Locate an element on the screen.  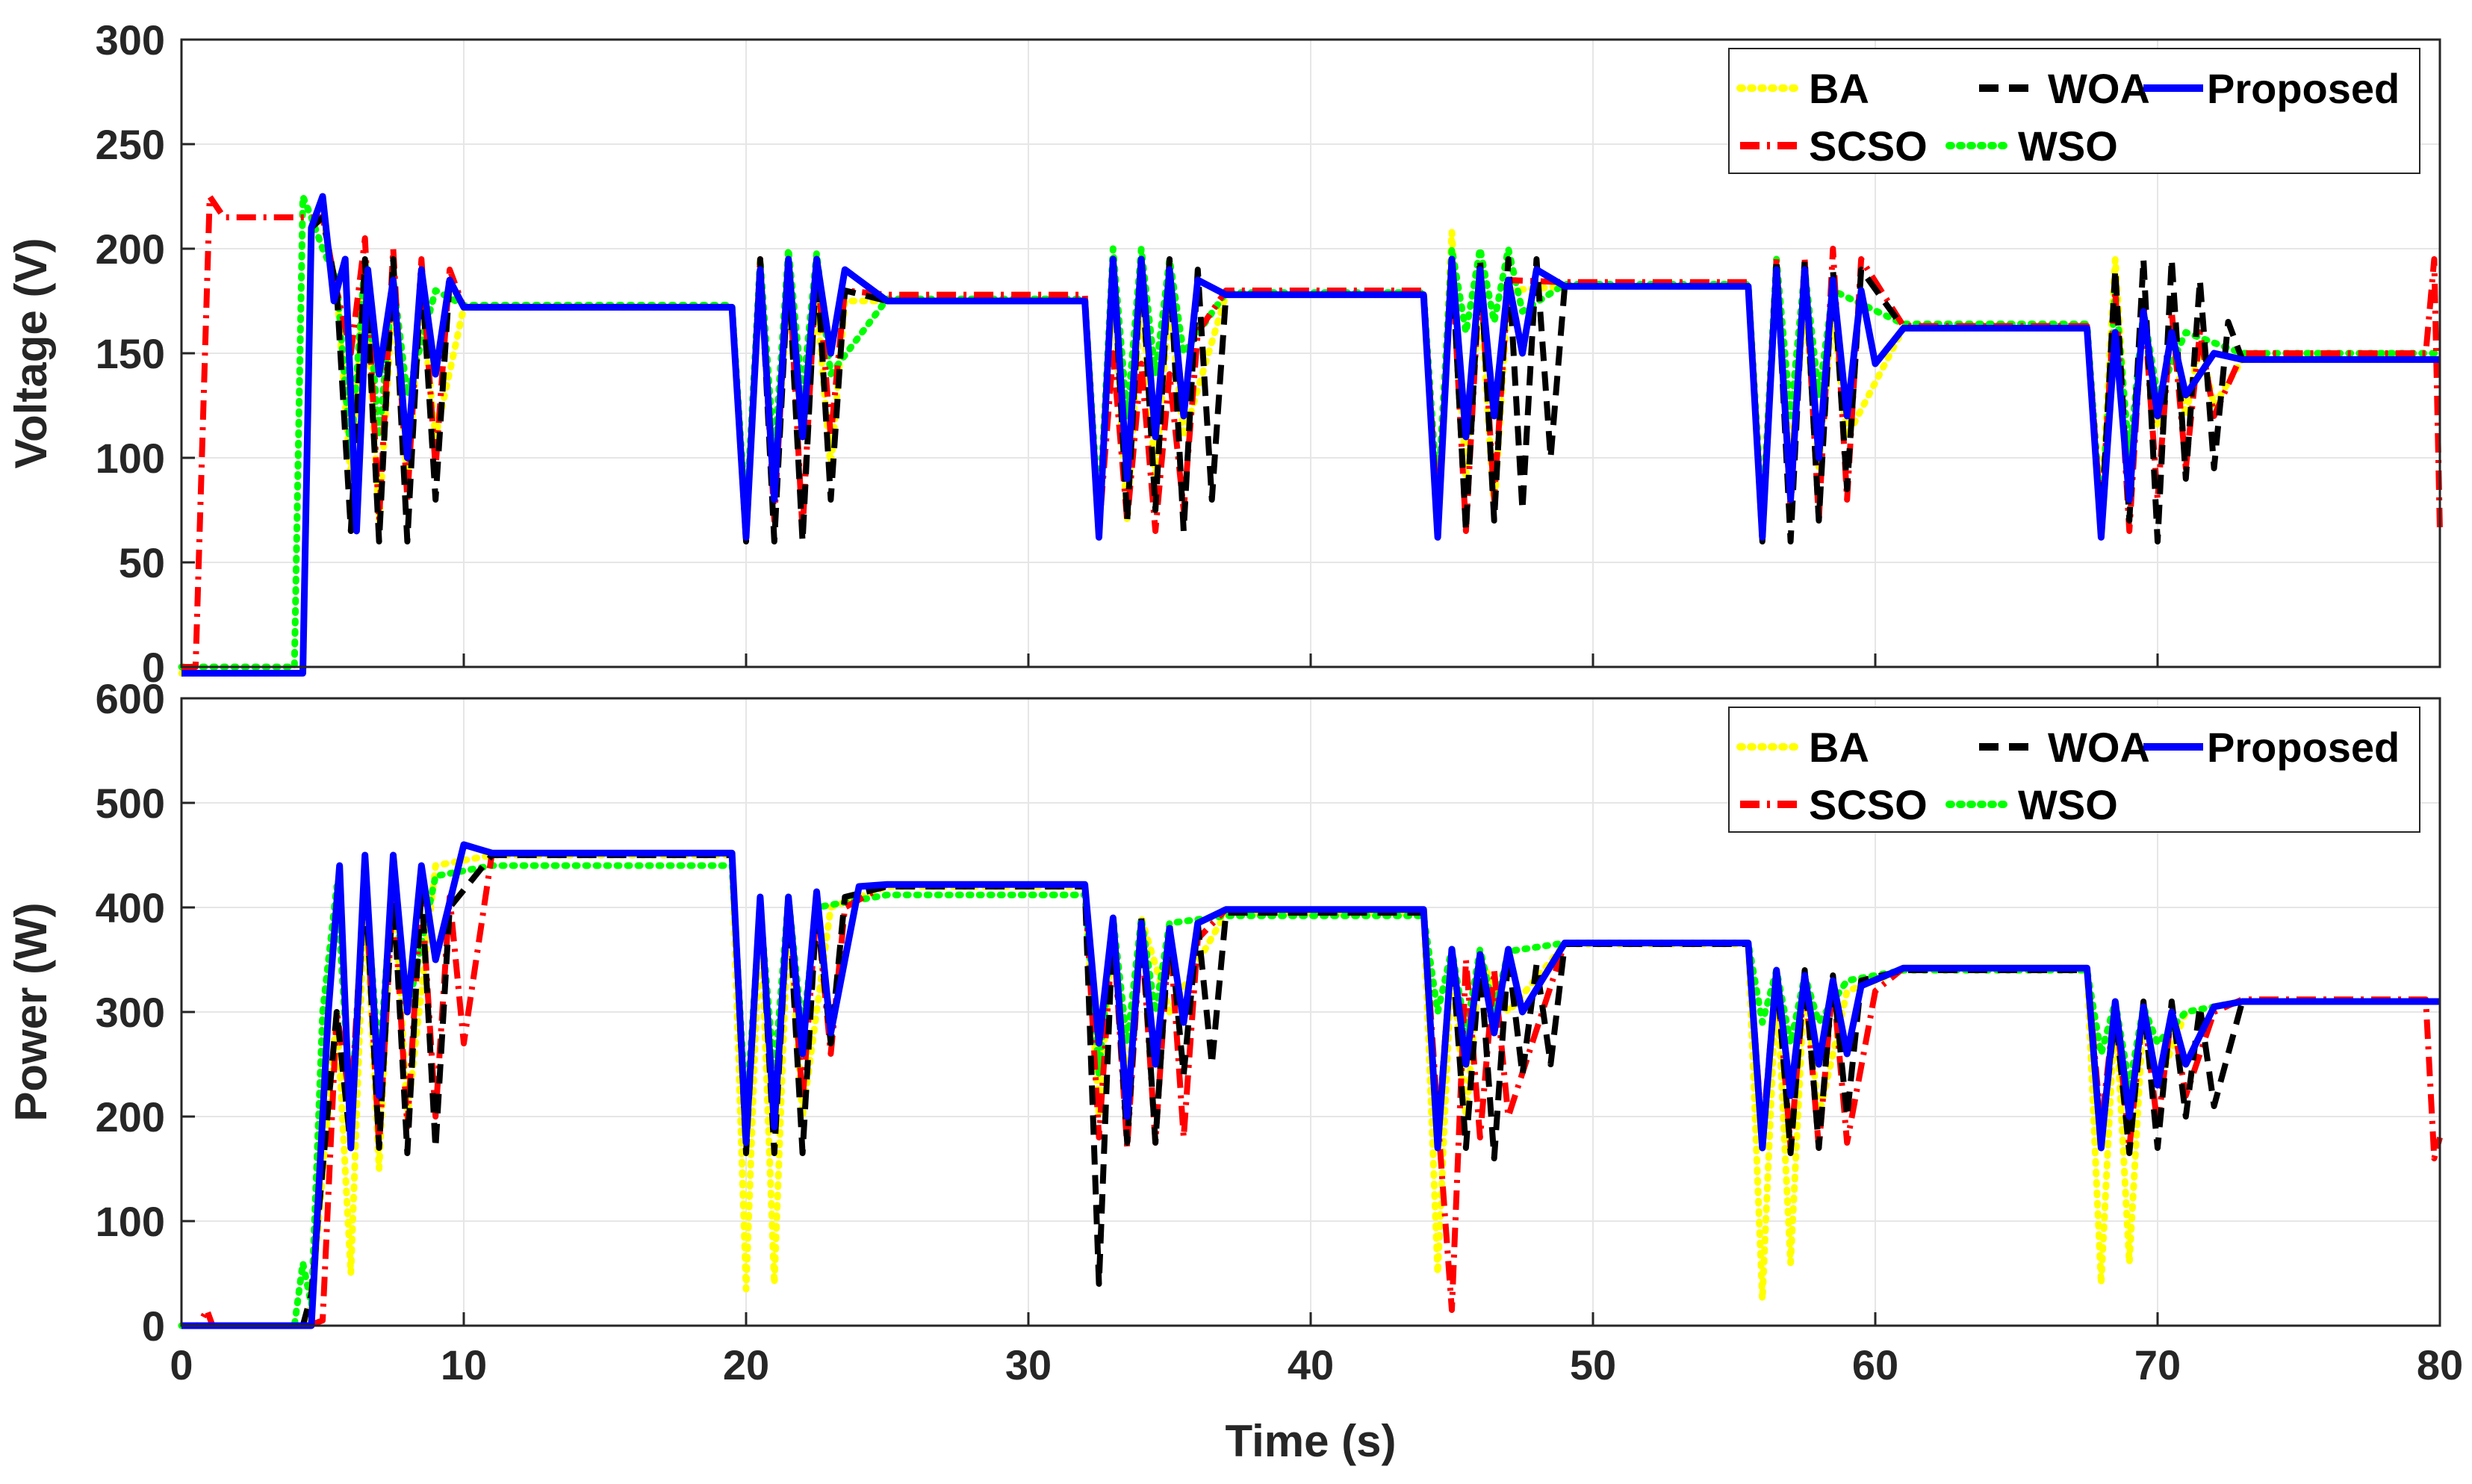
power-x-tick-label: 30 is located at coordinates (1028, 1365).